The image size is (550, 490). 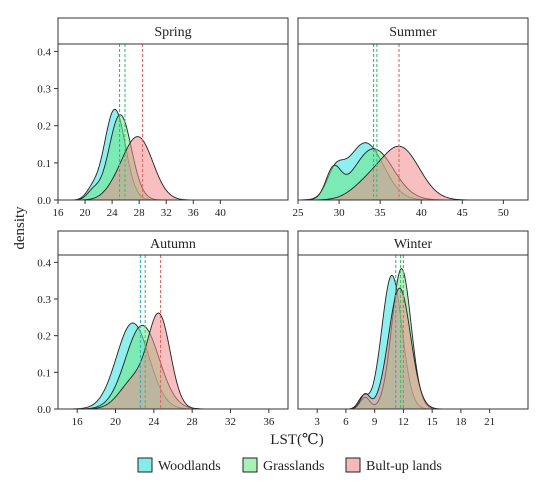 I want to click on legend: Woodlands Grasslands Bult-up lands, so click(x=289, y=465).